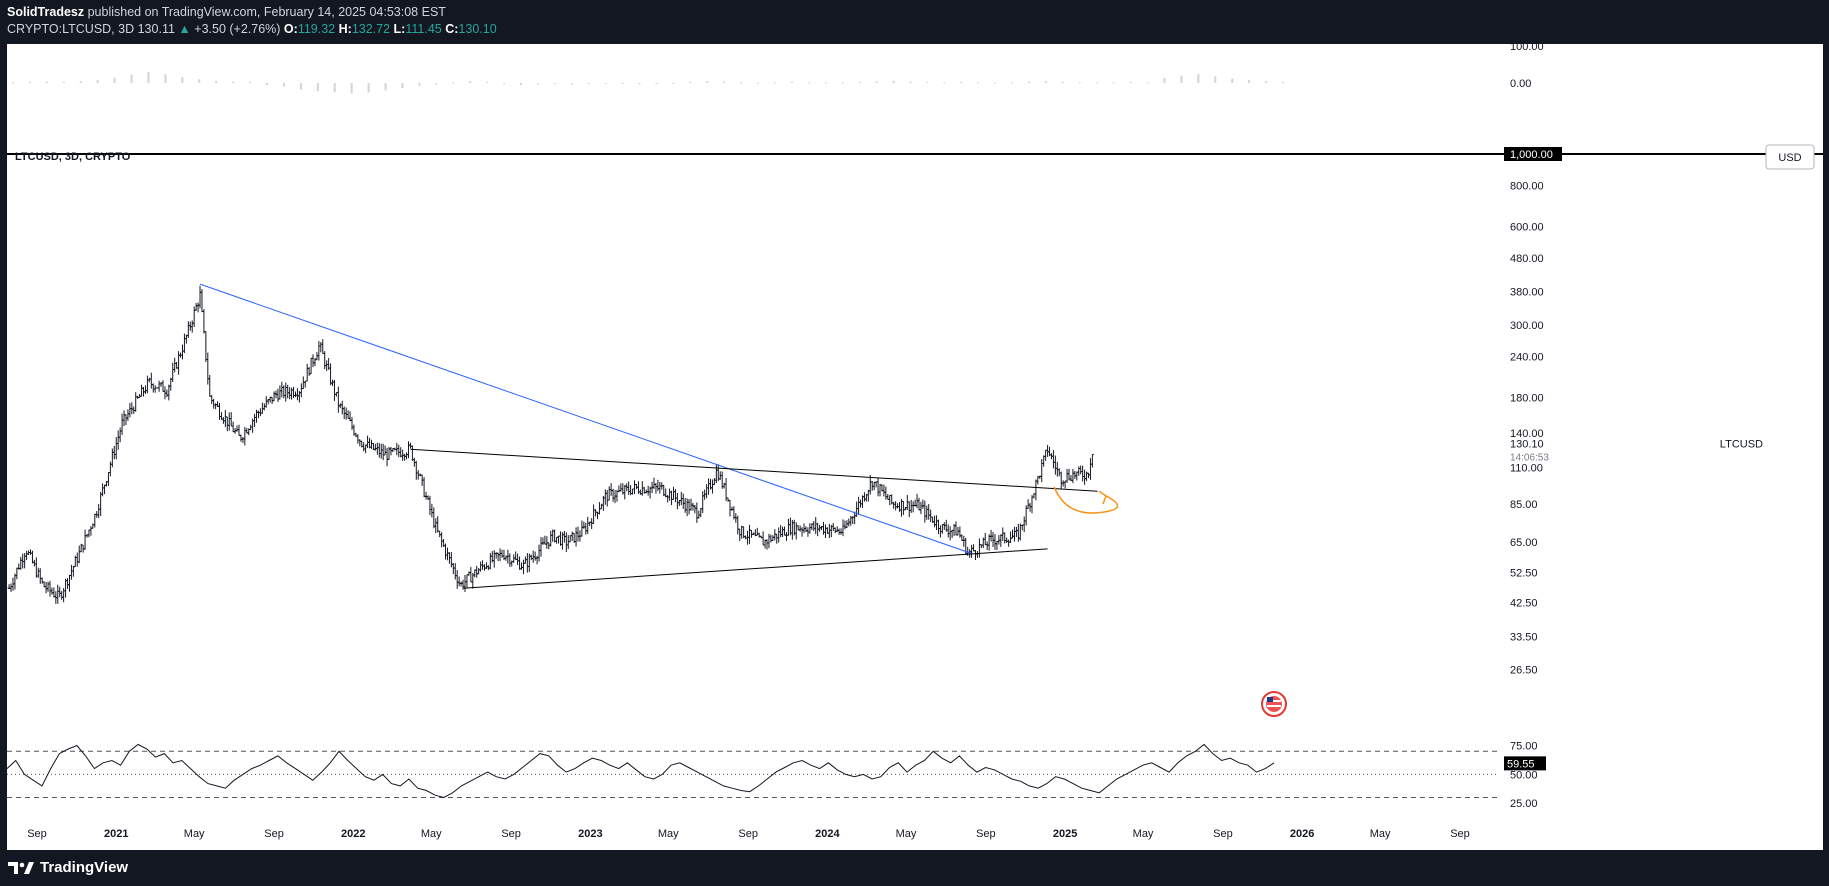  I want to click on main-axis-tick: 110.00, so click(1526, 468).